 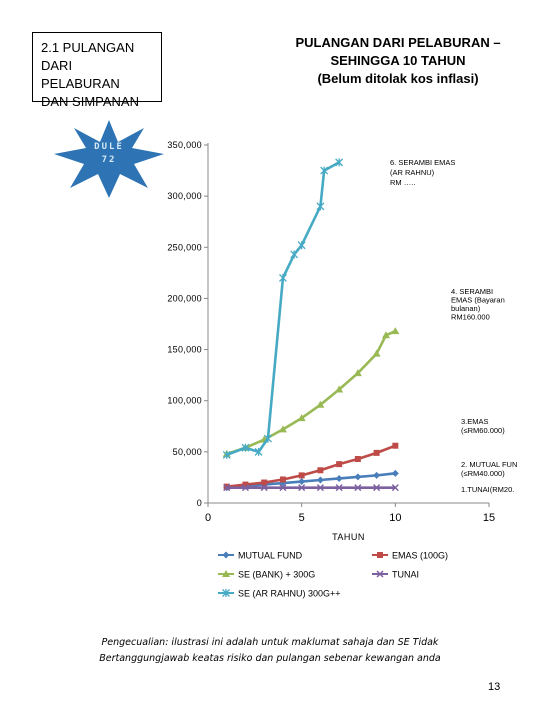 I want to click on y-tick-label: 350,000, so click(x=184, y=145).